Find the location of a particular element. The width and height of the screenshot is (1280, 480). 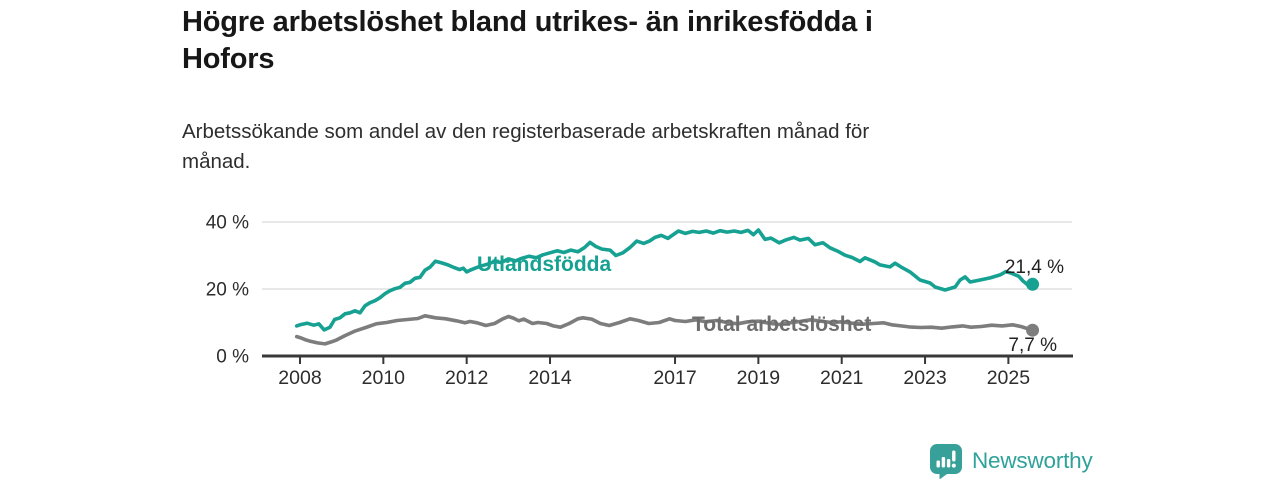

newsworthy-wordmark: Newsworthy is located at coordinates (1032, 460).